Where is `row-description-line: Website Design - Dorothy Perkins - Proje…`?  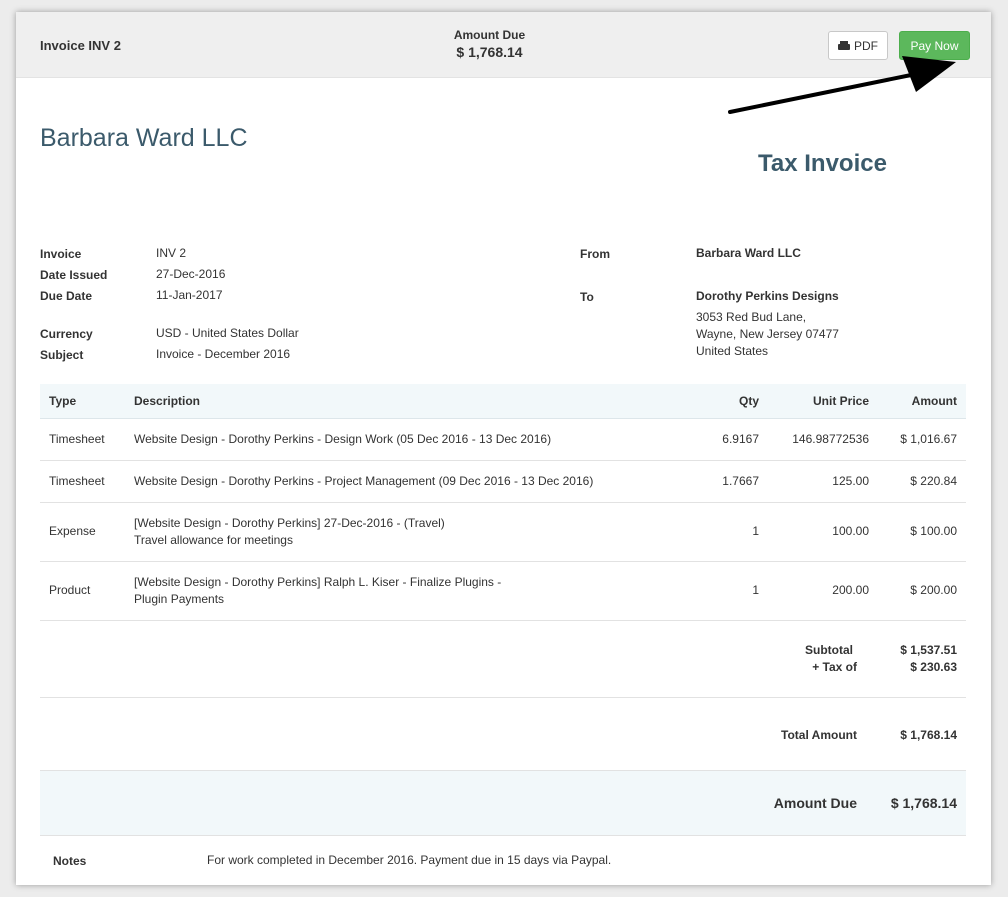
row-description-line: Website Design - Dorothy Perkins - Proje… is located at coordinates (364, 480).